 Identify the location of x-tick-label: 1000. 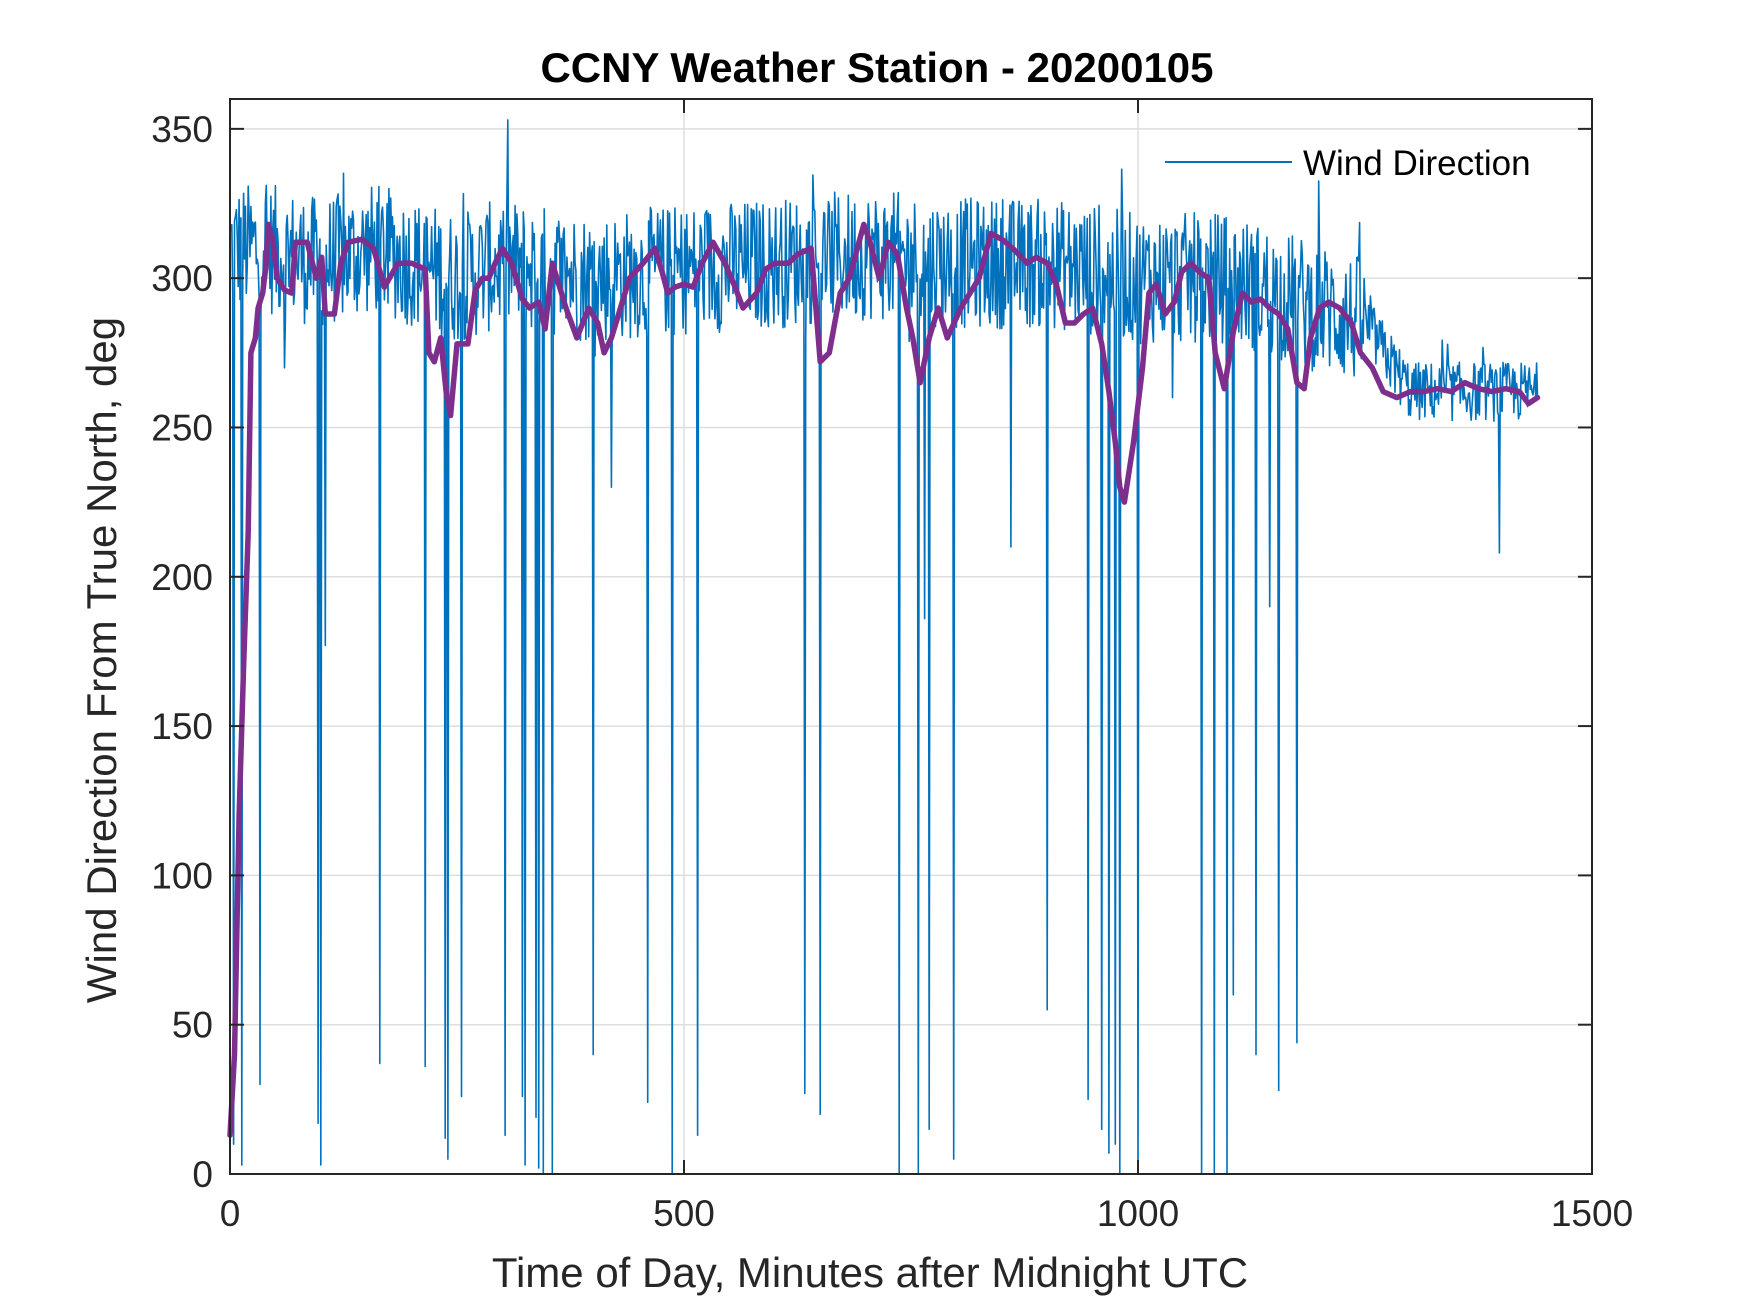
(1138, 1213).